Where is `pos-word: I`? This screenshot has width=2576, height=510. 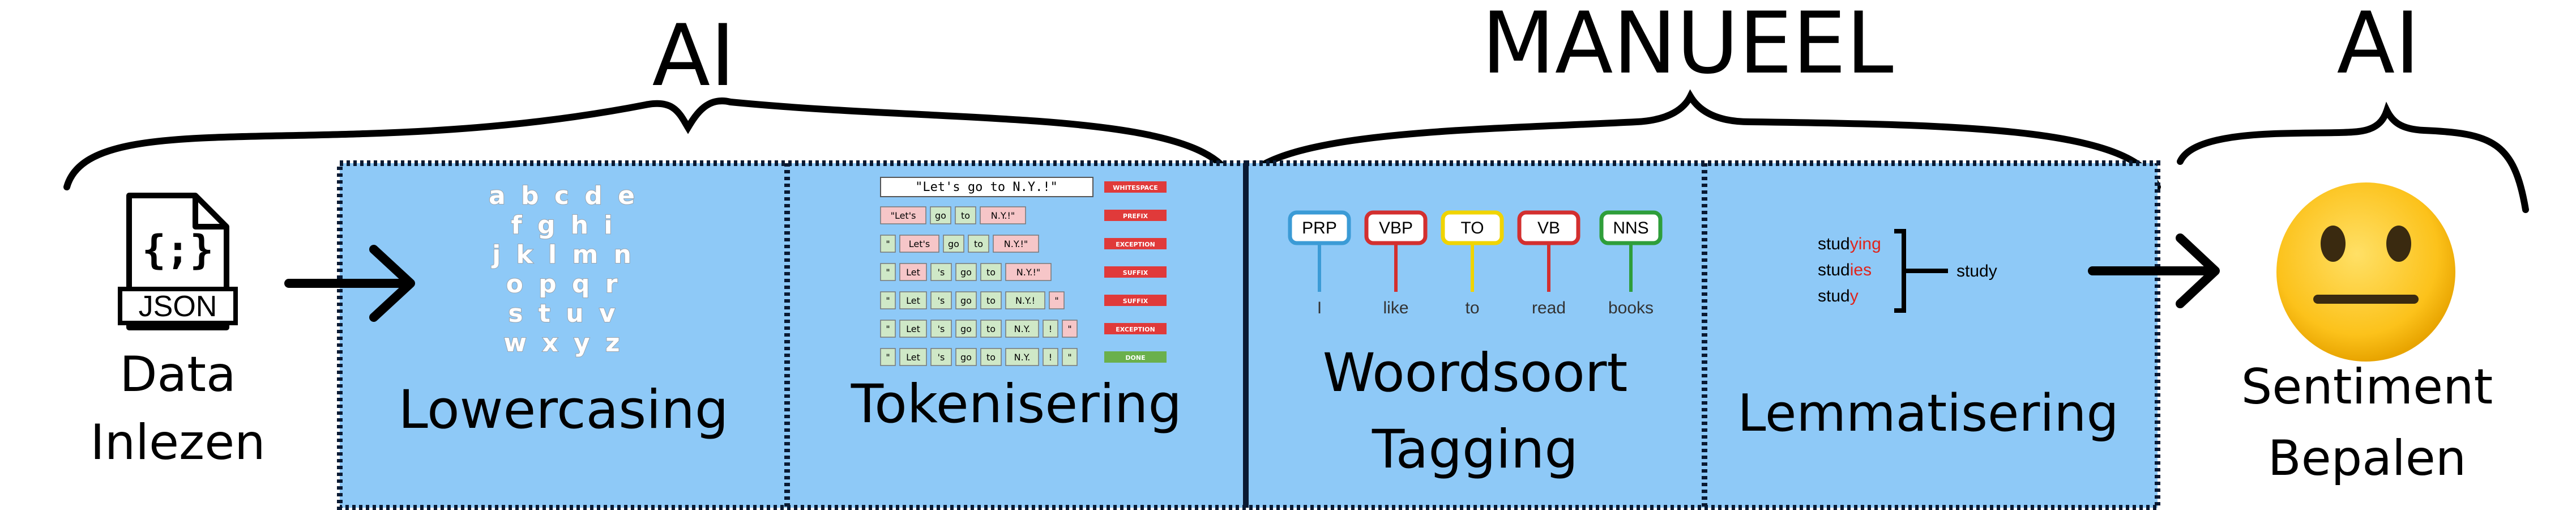 pos-word: I is located at coordinates (1320, 308).